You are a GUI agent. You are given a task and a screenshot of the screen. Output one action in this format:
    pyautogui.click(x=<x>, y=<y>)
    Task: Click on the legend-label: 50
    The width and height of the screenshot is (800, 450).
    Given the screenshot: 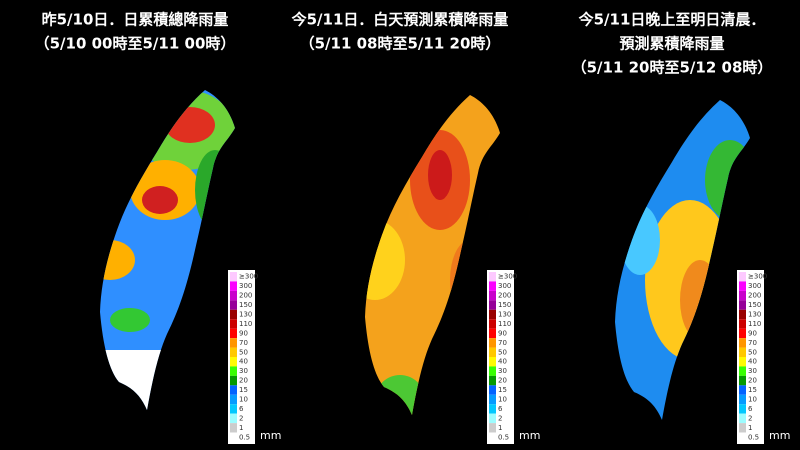 What is the action you would take?
    pyautogui.click(x=502, y=352)
    